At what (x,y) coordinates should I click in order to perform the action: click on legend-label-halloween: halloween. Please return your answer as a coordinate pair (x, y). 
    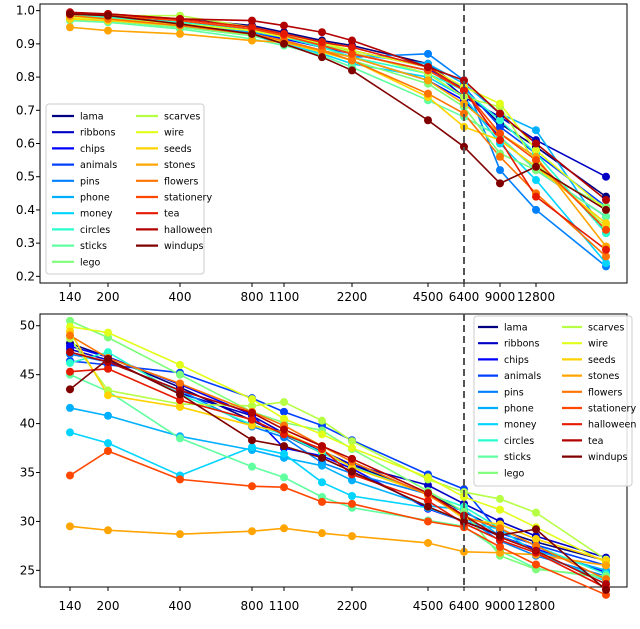
    Looking at the image, I should click on (188, 230).